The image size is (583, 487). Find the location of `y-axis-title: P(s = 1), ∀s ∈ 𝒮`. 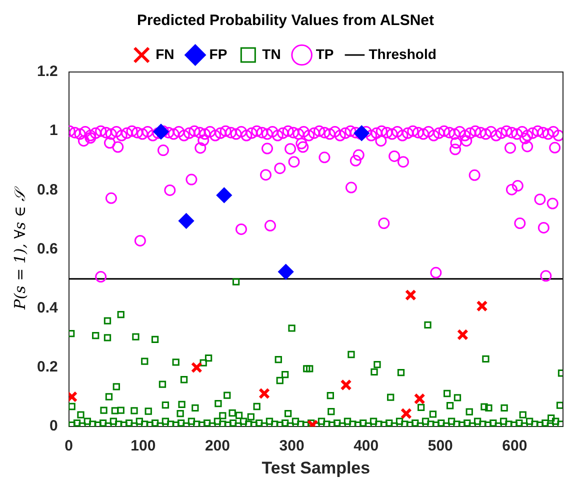

y-axis-title: P(s = 1), ∀s ∈ 𝒮 is located at coordinates (19, 247).